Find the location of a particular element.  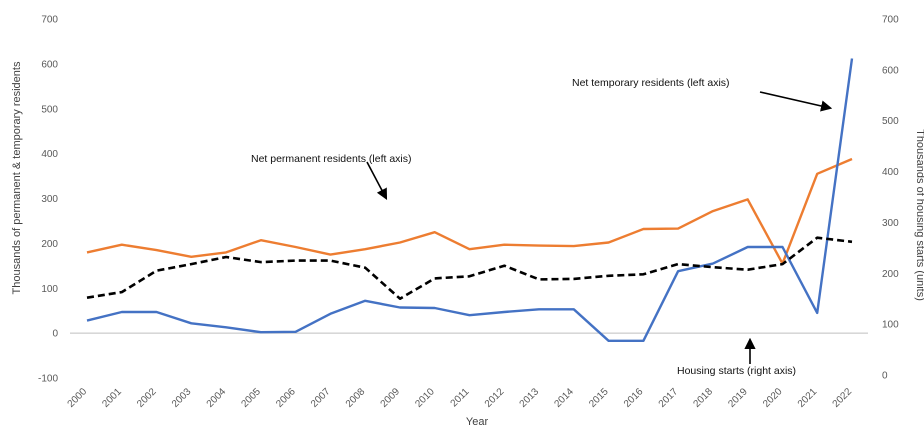

y-left-tick-label: 100 is located at coordinates (49, 289).